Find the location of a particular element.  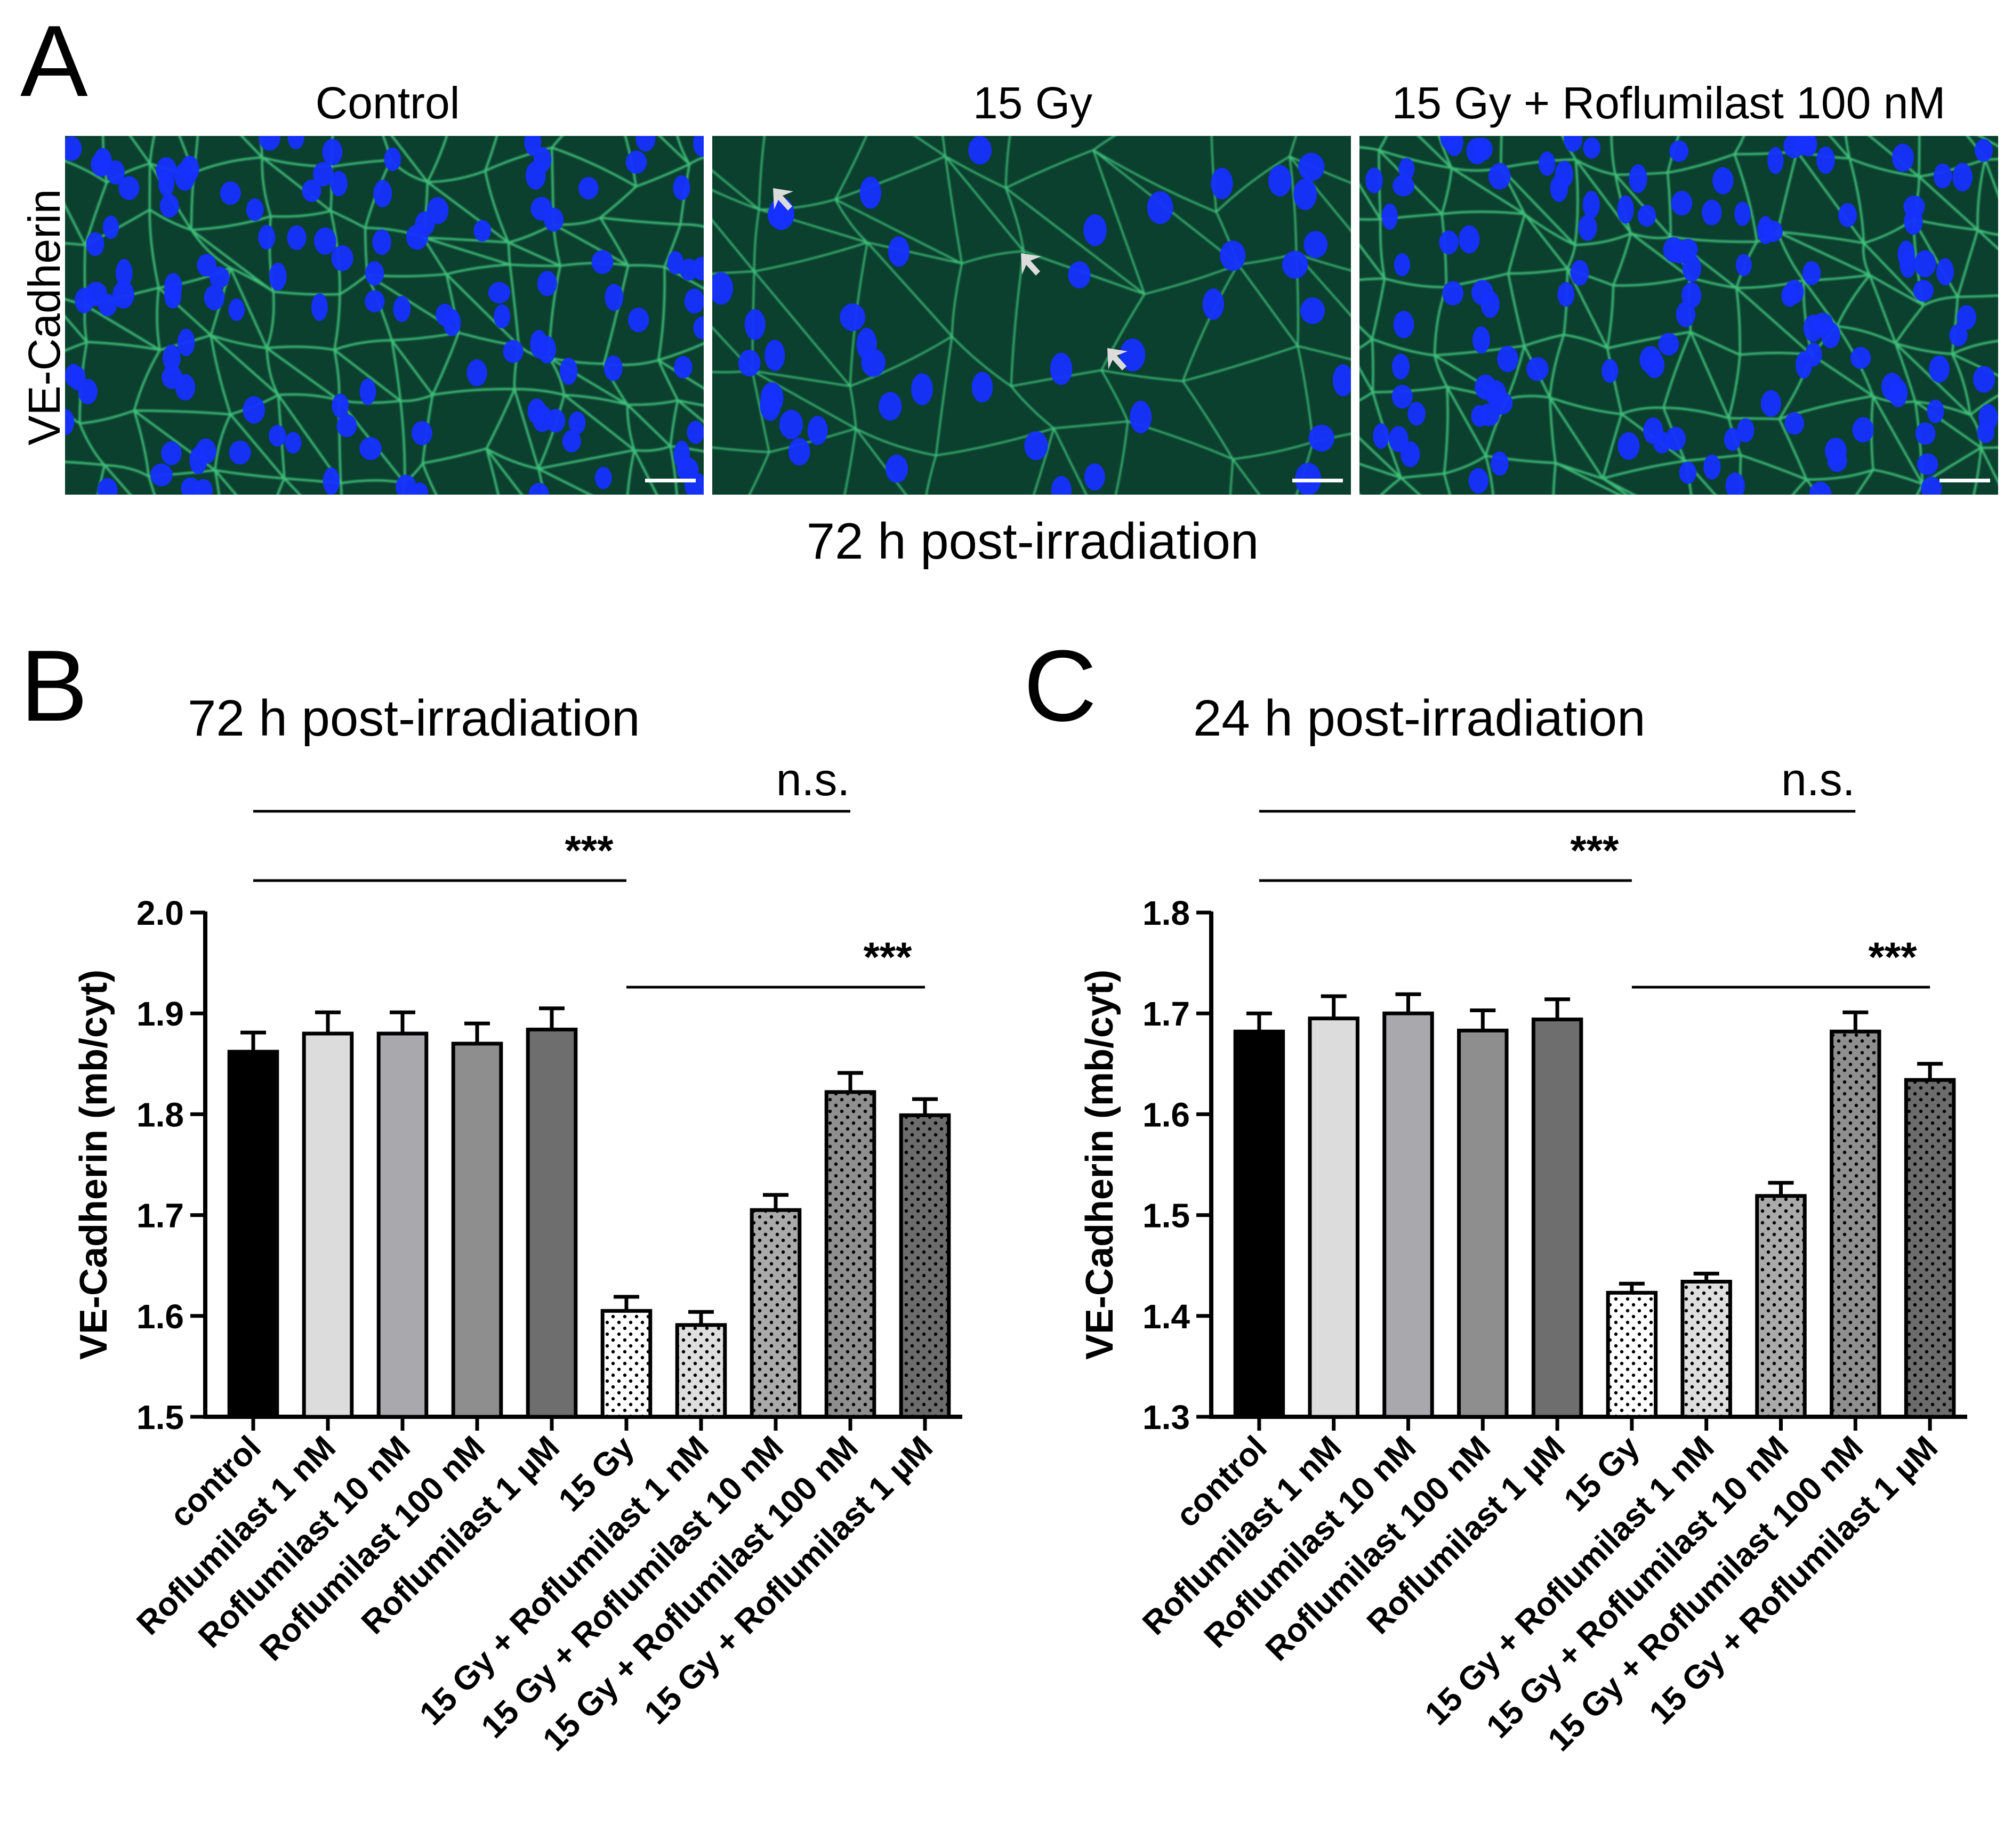

panel-b-letter: B is located at coordinates (54, 686).